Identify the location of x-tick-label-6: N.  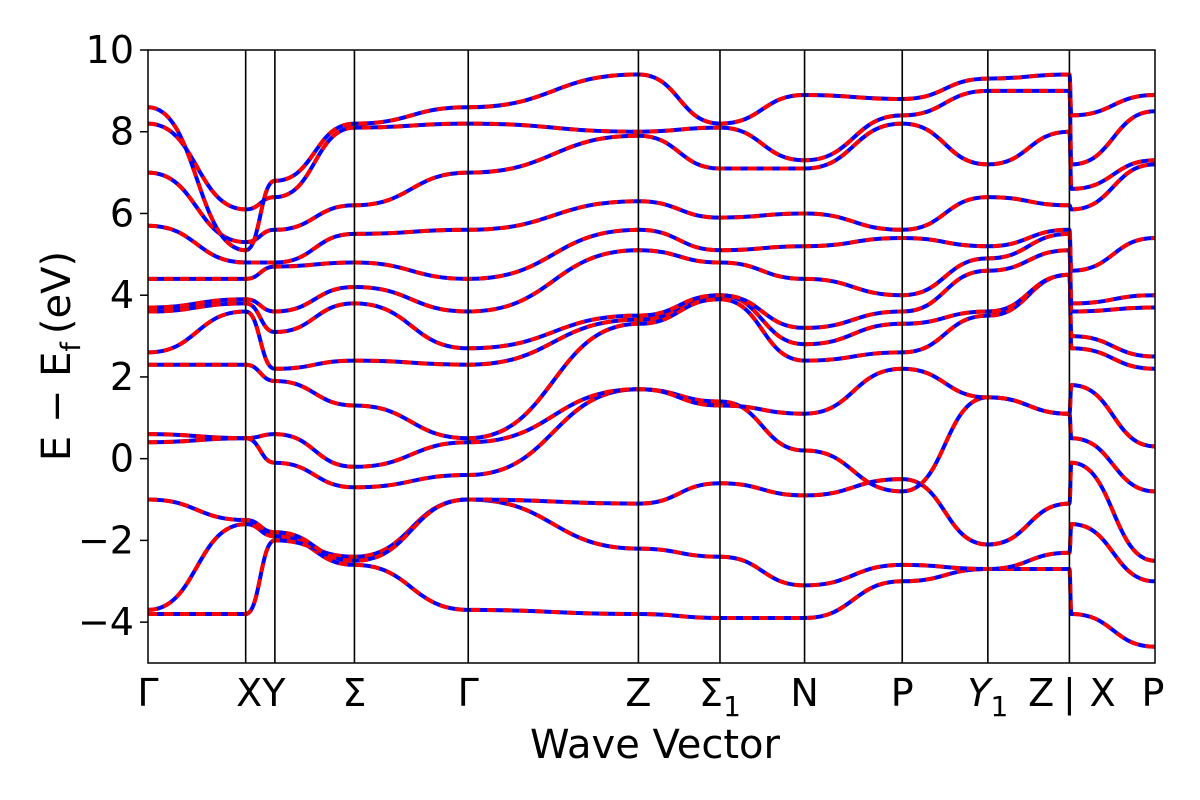
(804, 693).